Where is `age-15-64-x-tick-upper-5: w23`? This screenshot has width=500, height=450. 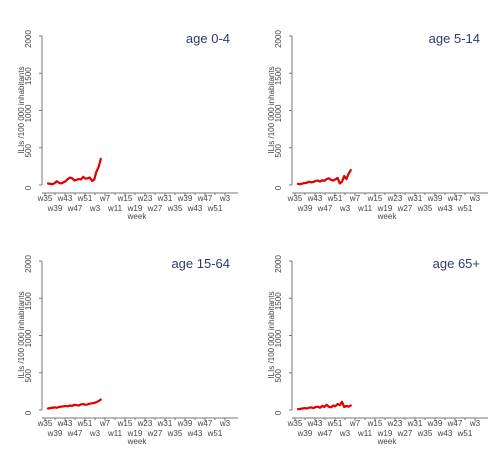
age-15-64-x-tick-upper-5: w23 is located at coordinates (145, 423).